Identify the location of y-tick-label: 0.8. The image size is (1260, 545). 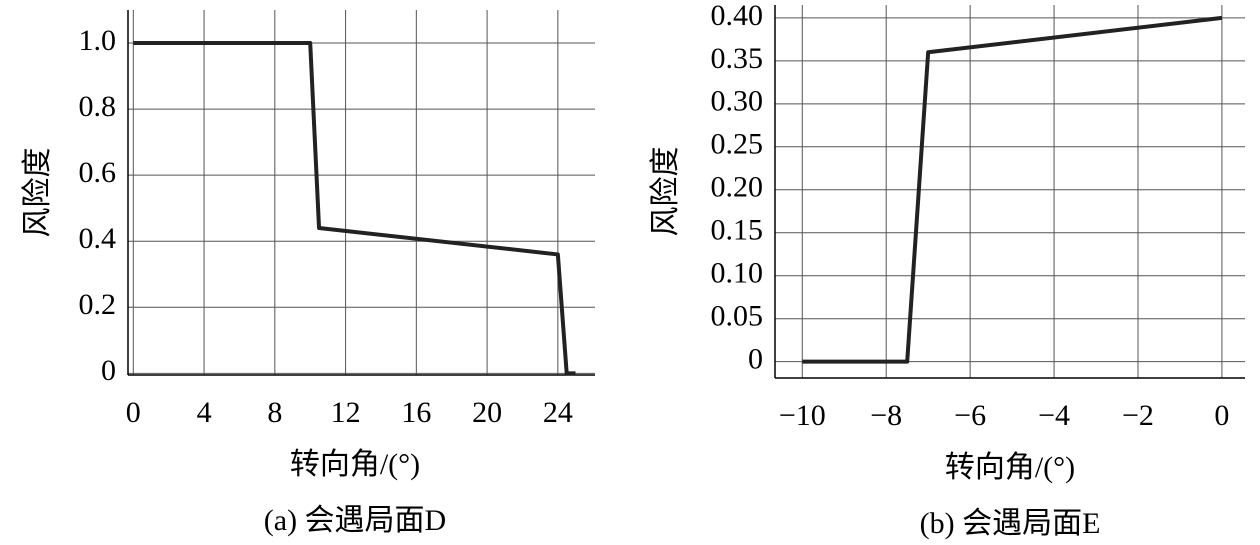
(98, 106).